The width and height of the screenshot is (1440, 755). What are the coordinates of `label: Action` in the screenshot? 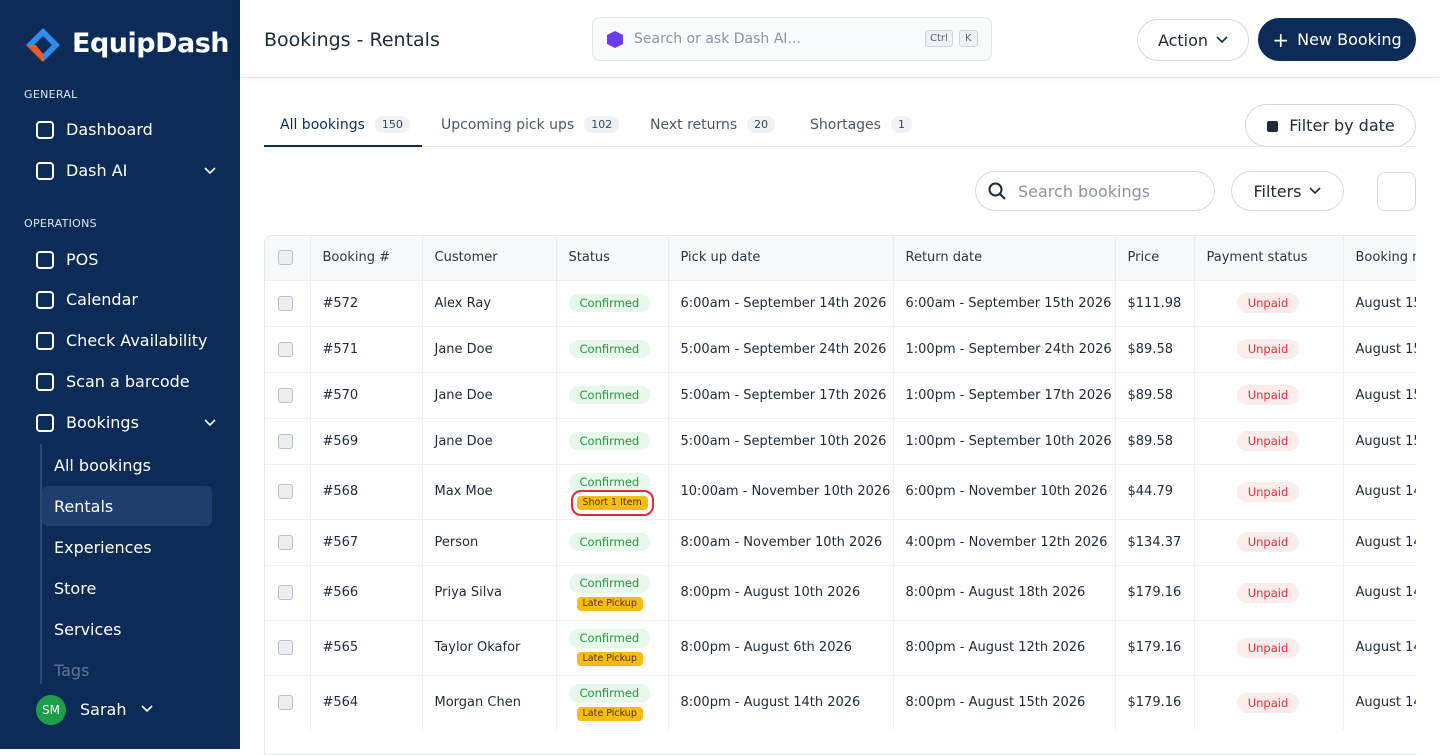 It's located at (1183, 40).